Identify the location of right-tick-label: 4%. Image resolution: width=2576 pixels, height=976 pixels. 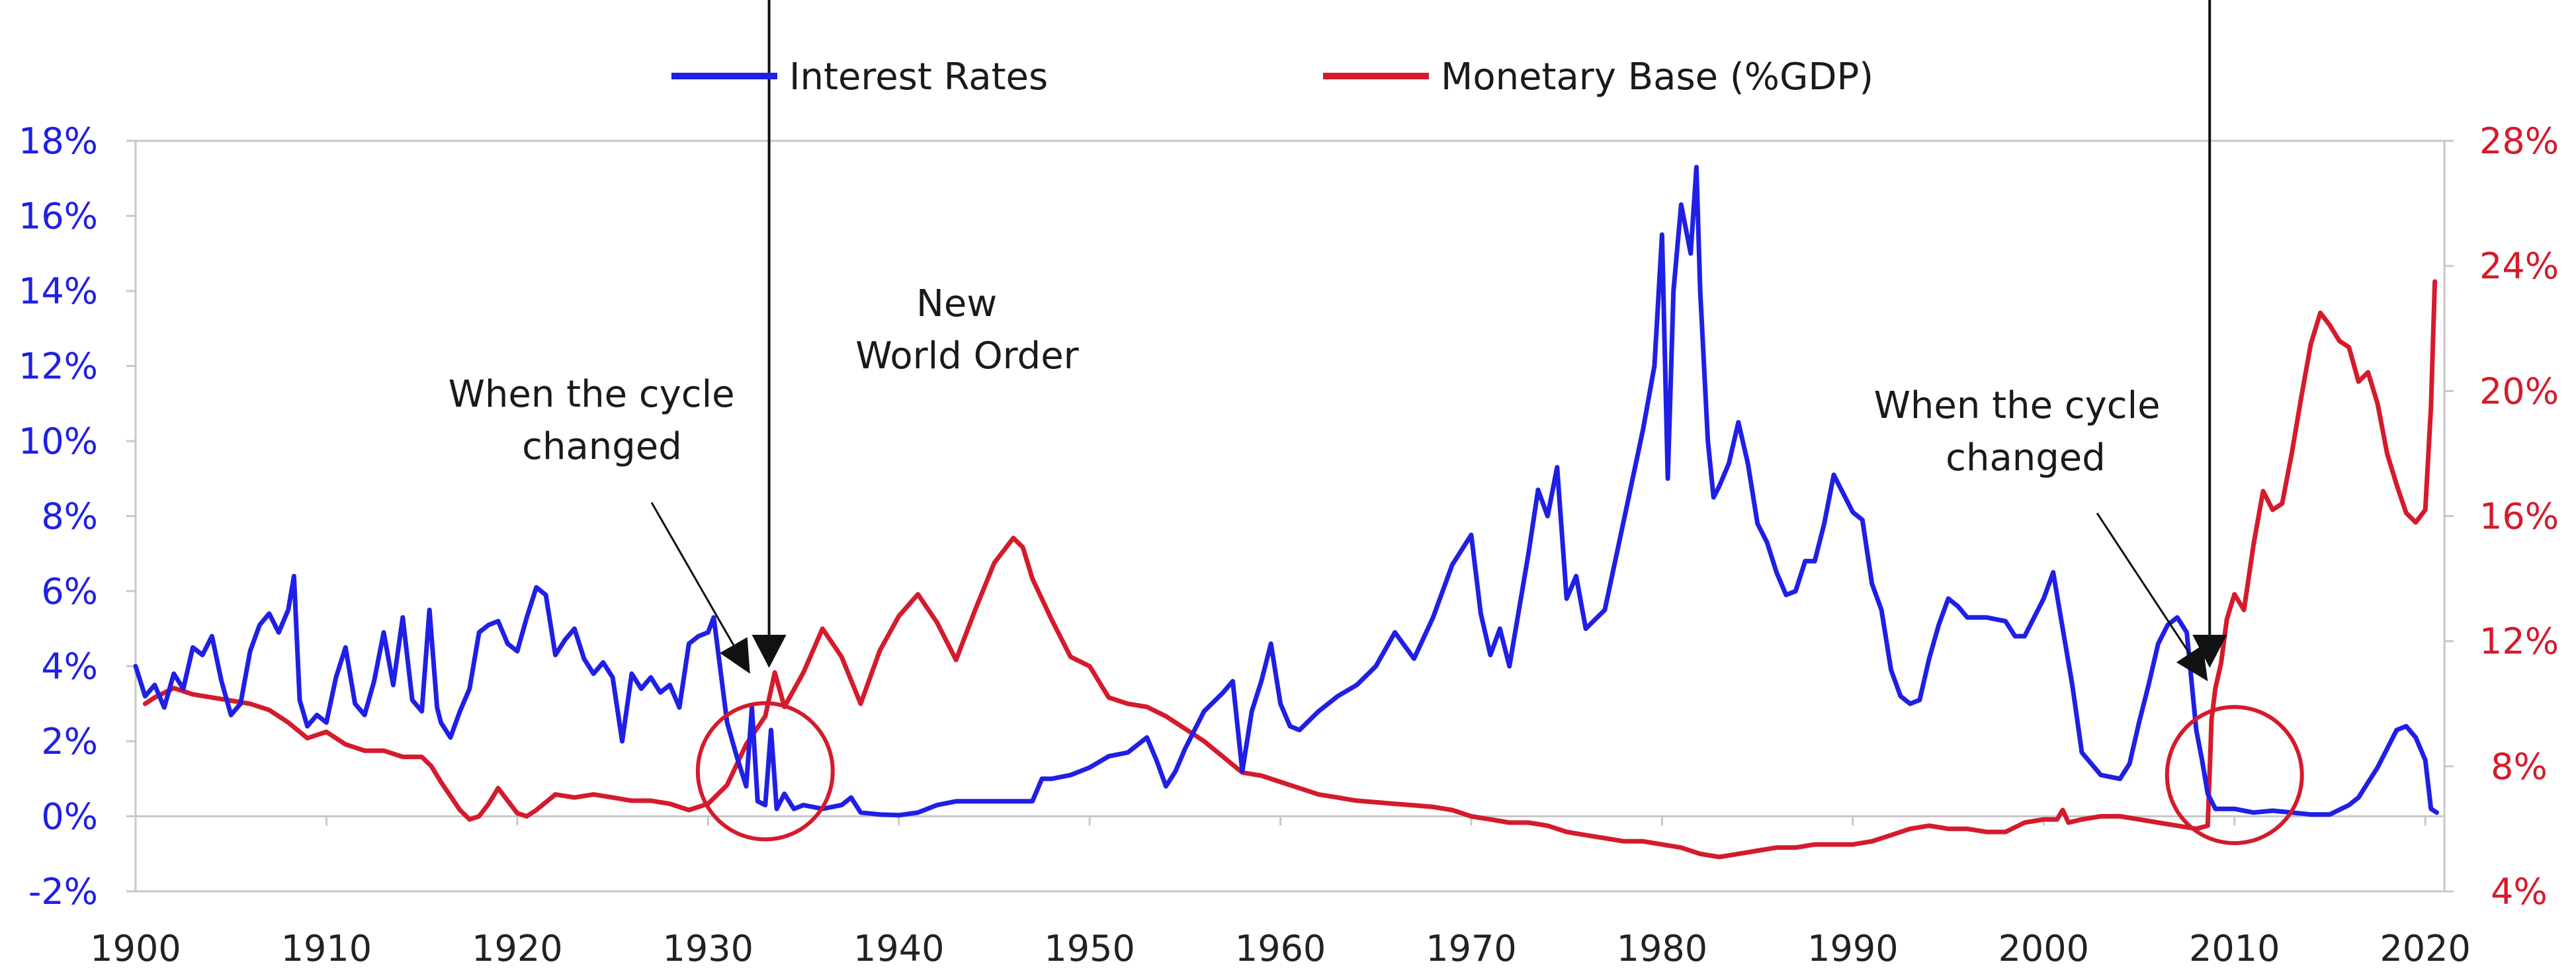
(2519, 892).